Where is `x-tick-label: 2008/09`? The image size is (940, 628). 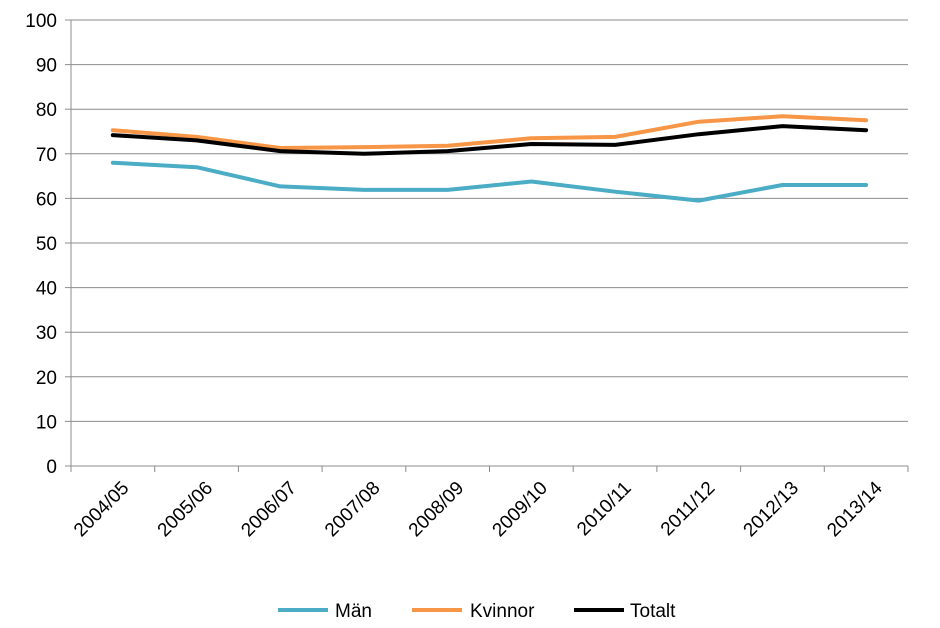 x-tick-label: 2008/09 is located at coordinates (436, 509).